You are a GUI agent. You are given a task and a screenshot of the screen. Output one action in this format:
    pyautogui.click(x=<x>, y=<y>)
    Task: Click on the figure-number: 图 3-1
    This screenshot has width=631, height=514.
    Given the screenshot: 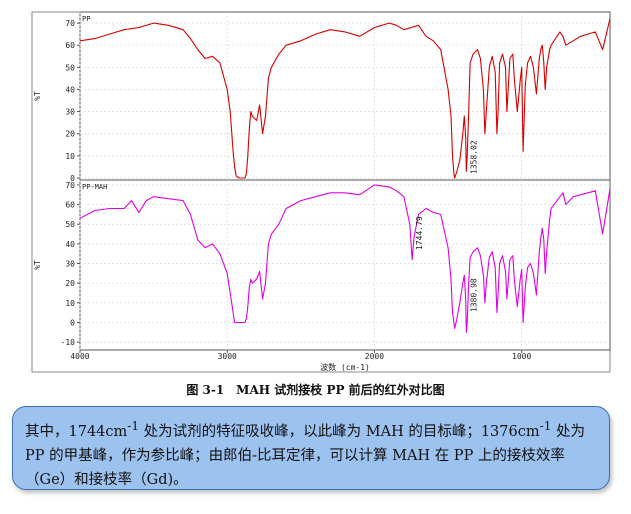 What is the action you would take?
    pyautogui.click(x=205, y=390)
    